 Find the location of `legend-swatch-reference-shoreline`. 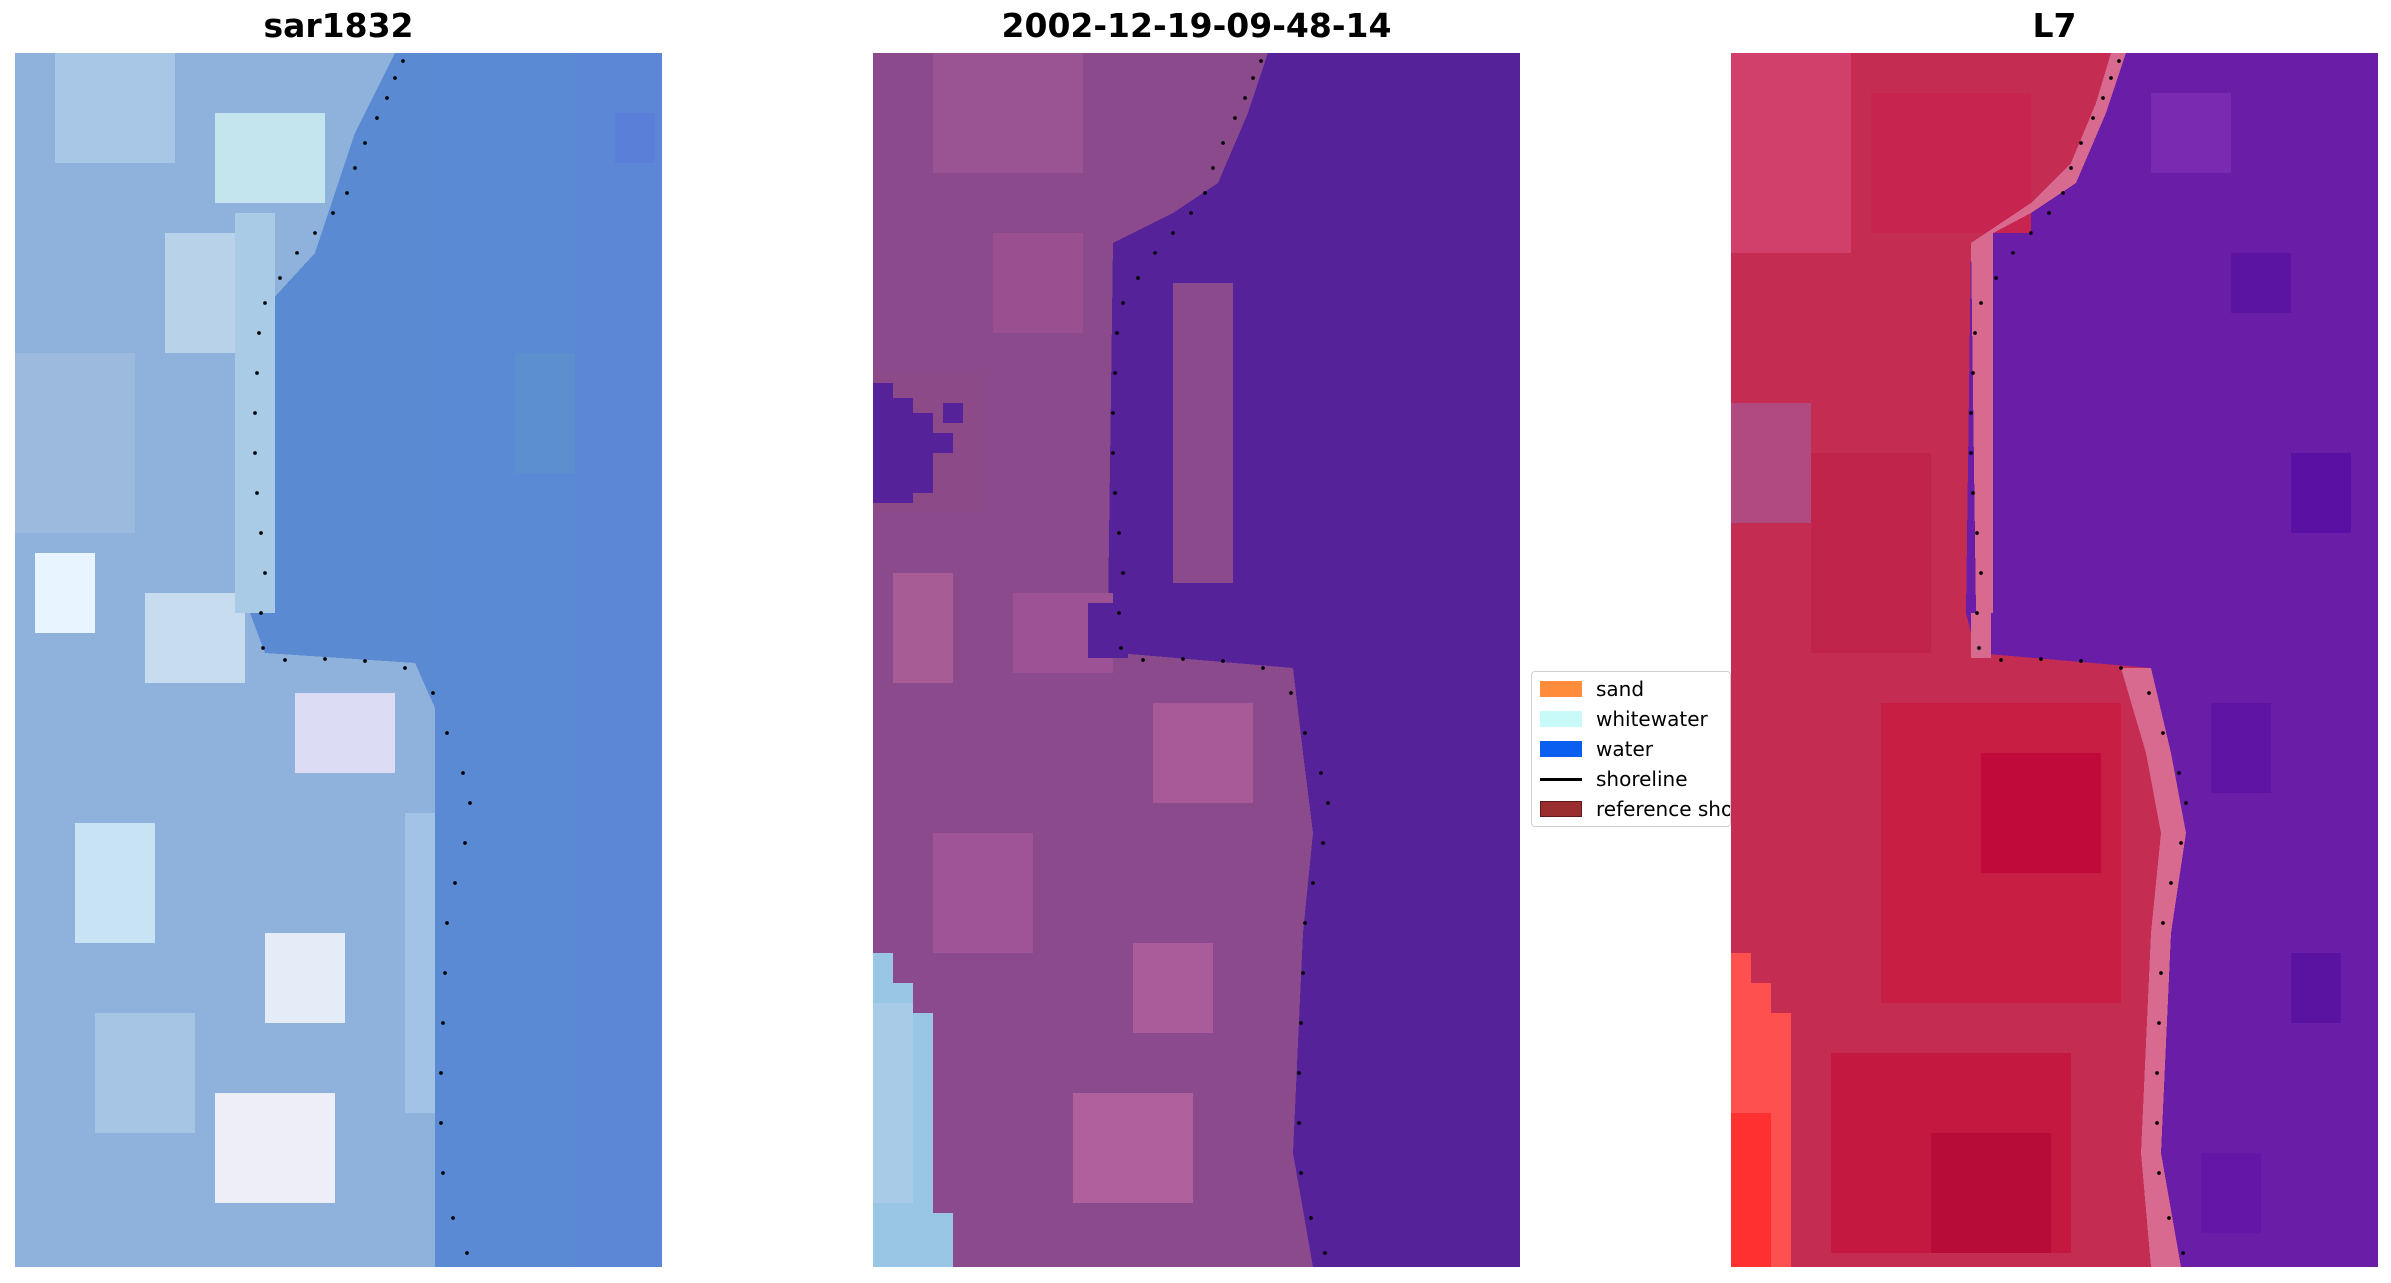

legend-swatch-reference-shoreline is located at coordinates (1561, 809).